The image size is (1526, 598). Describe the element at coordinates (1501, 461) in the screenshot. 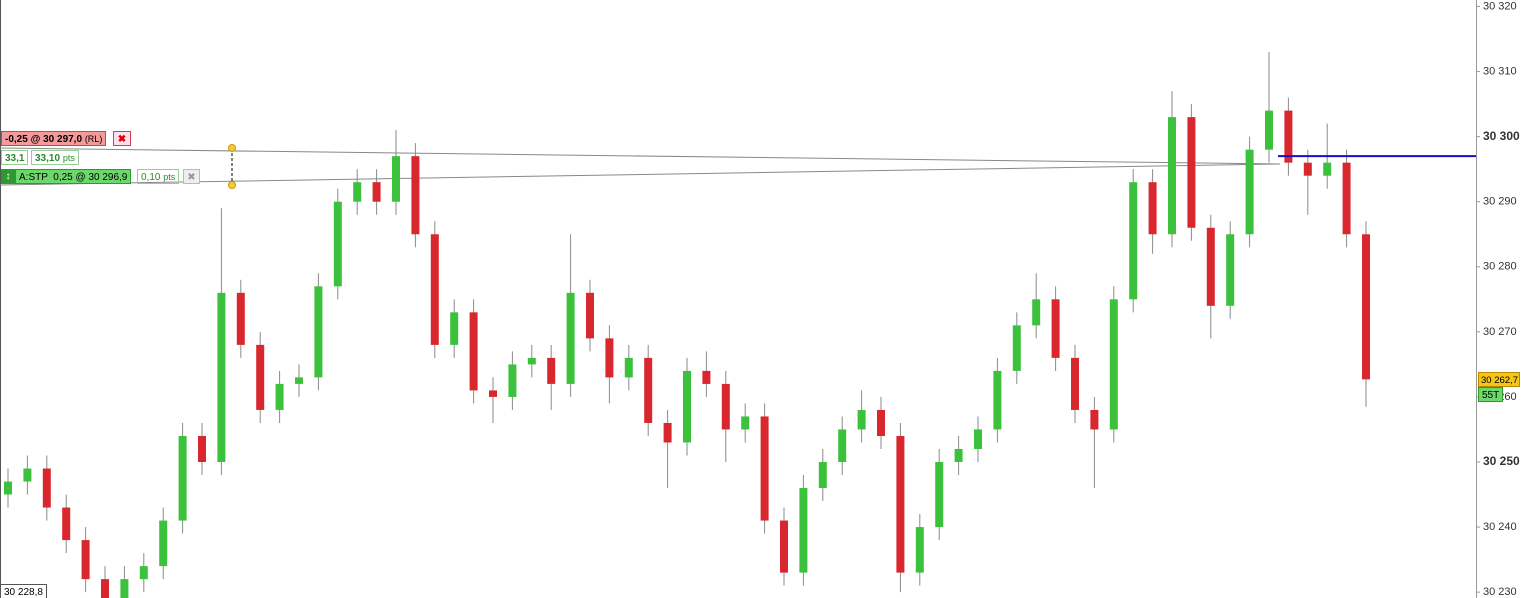

I see `y-tick-label: 30 250` at that location.